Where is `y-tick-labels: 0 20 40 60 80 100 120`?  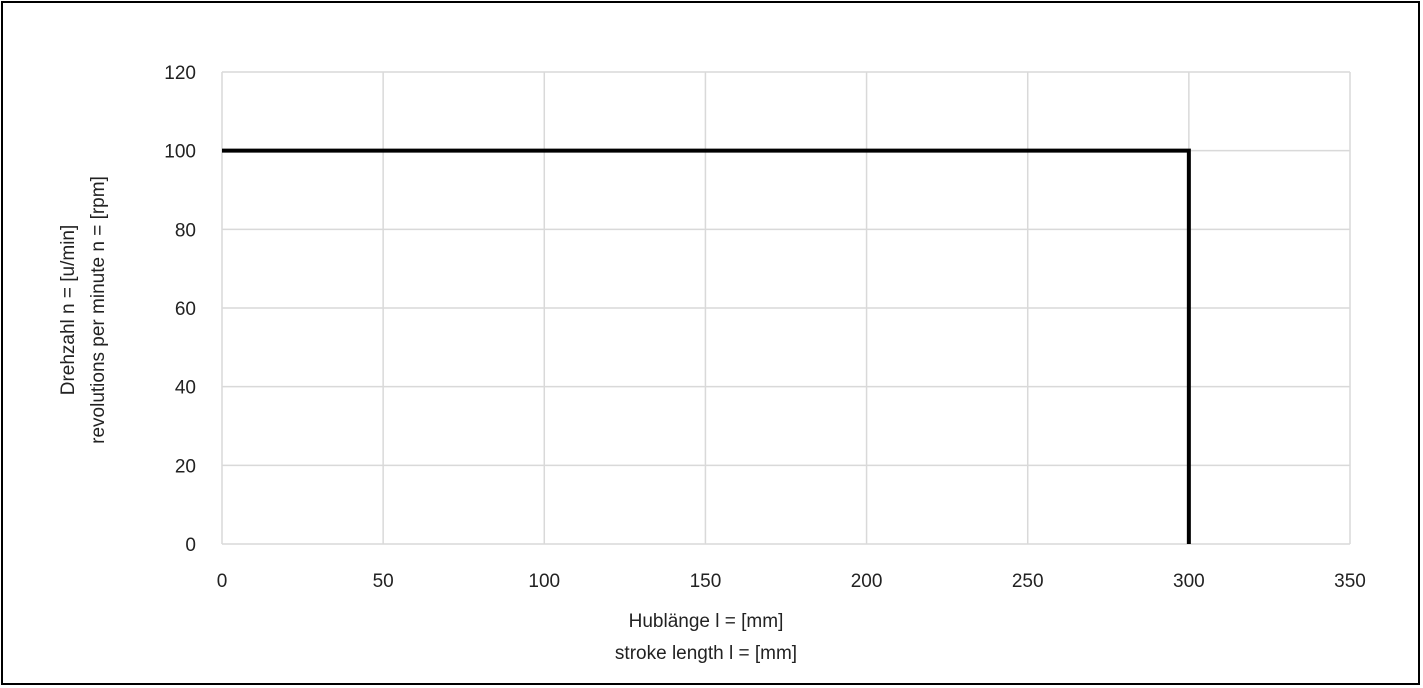 y-tick-labels: 0 20 40 60 80 100 120 is located at coordinates (180, 309).